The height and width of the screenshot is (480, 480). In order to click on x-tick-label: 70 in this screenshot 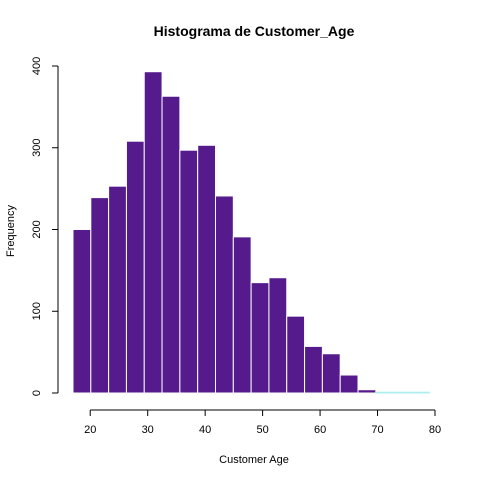, I will do `click(377, 430)`.